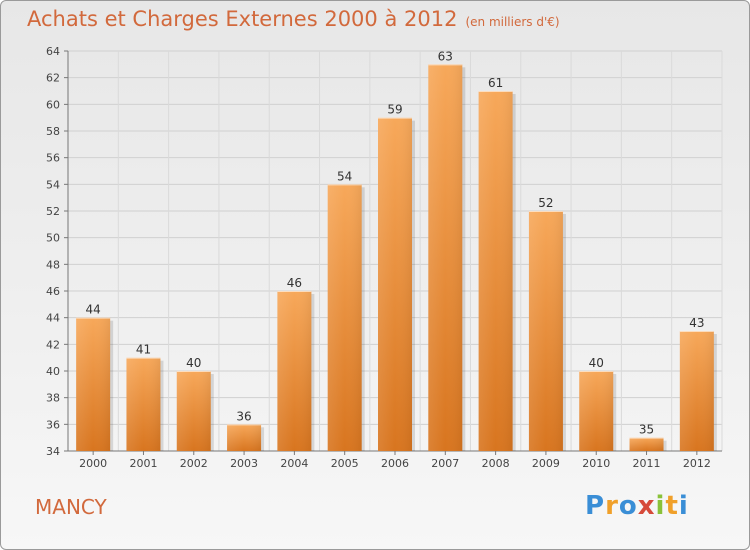 The image size is (750, 550). What do you see at coordinates (53, 211) in the screenshot?
I see `y-tick-label: 52` at bounding box center [53, 211].